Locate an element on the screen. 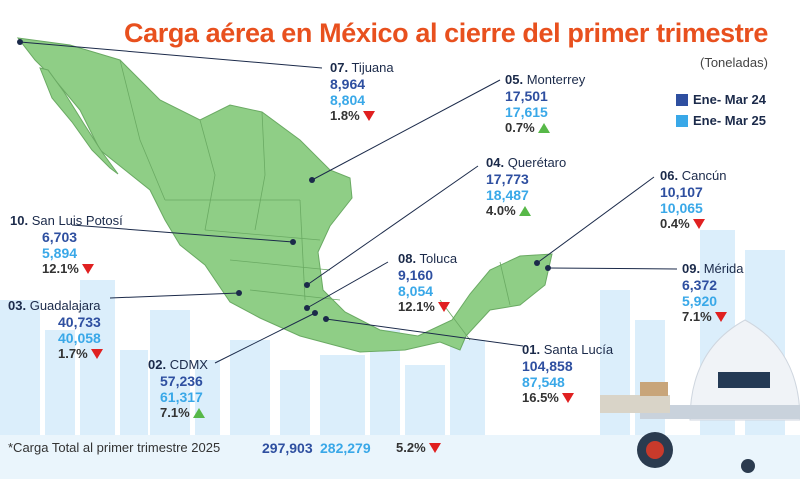  total-change-percent: 5.2% is located at coordinates (411, 447).